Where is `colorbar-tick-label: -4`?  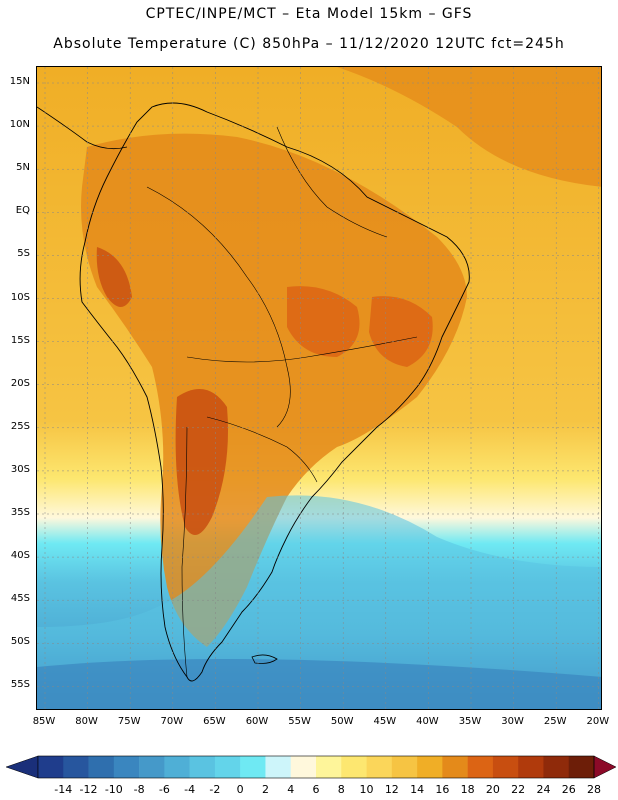
colorbar-tick-label: -4 is located at coordinates (190, 789).